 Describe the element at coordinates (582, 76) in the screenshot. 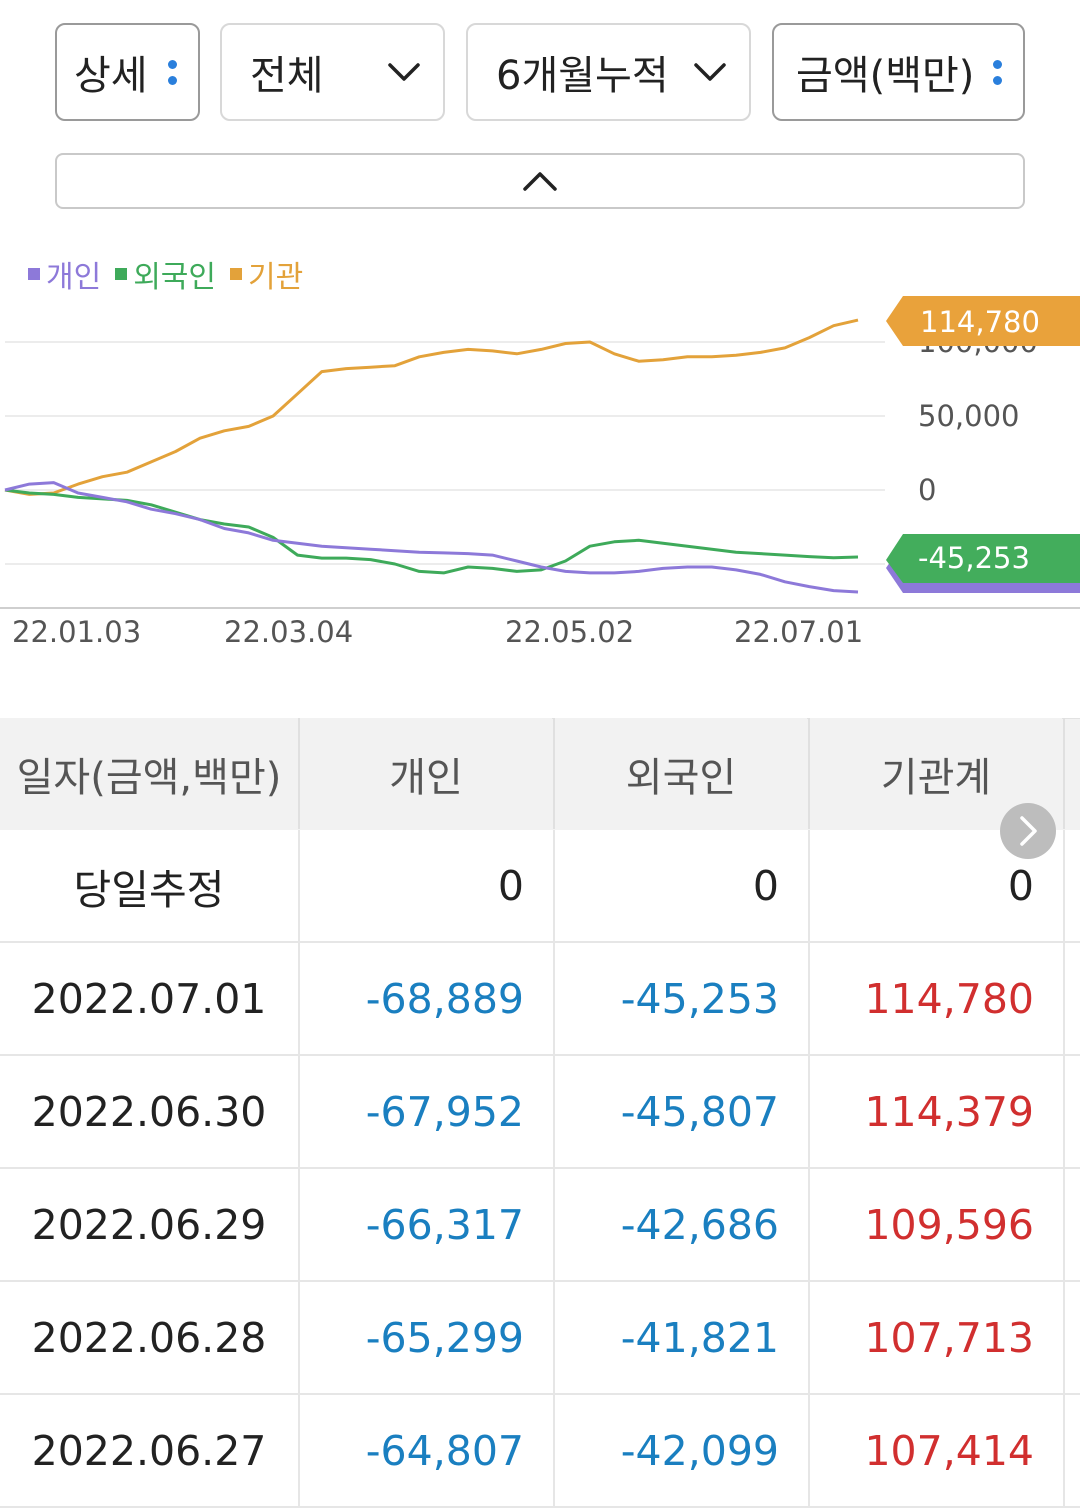

I see `period-select-label: 6개월누적` at that location.